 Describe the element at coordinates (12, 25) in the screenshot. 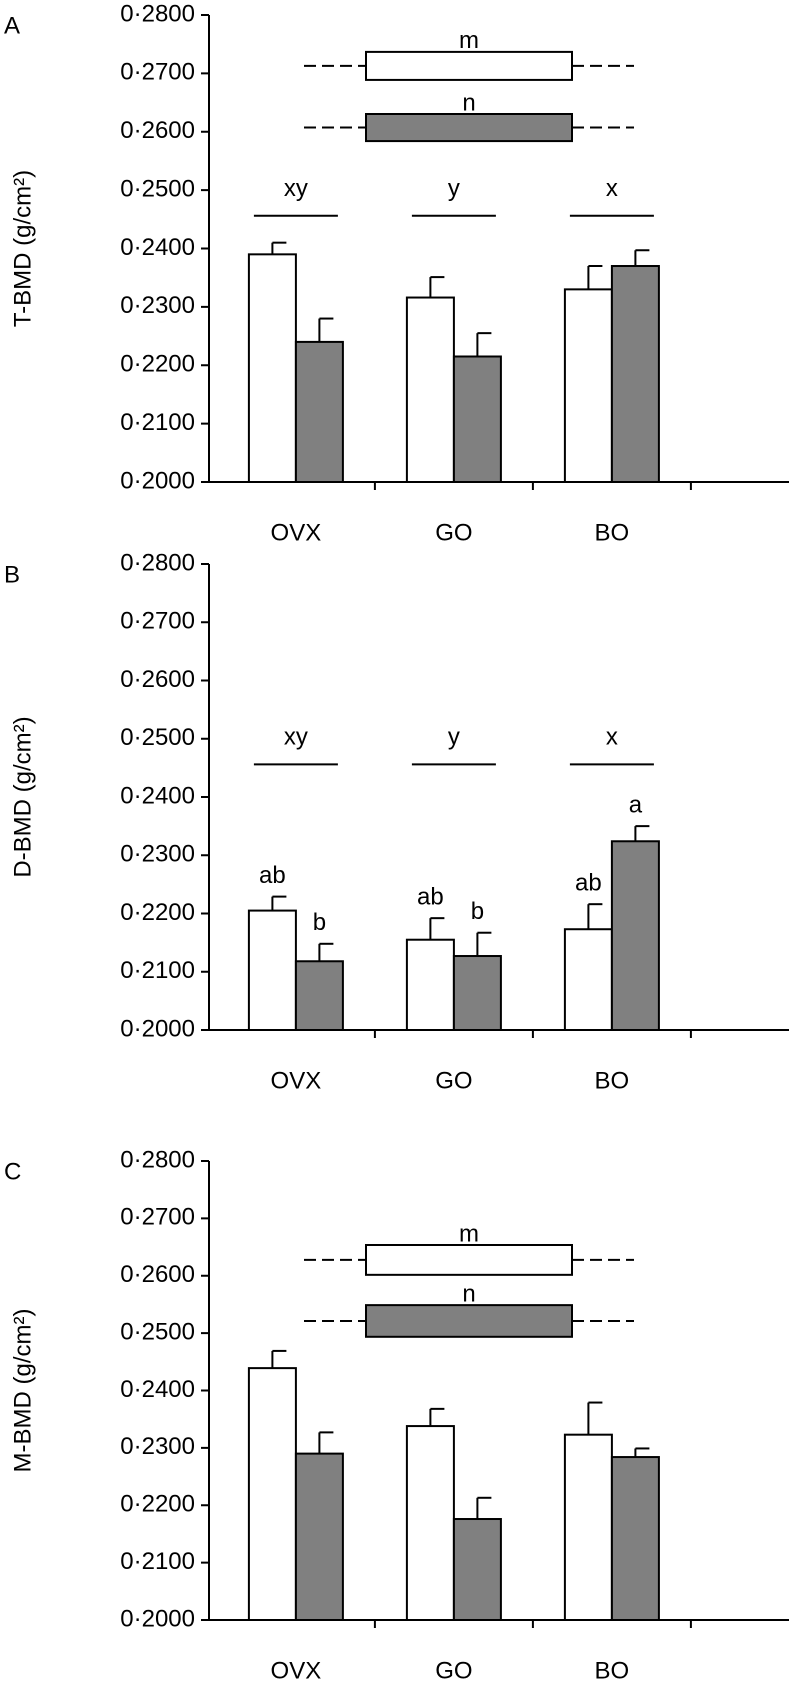

I see `panel-label: A` at that location.